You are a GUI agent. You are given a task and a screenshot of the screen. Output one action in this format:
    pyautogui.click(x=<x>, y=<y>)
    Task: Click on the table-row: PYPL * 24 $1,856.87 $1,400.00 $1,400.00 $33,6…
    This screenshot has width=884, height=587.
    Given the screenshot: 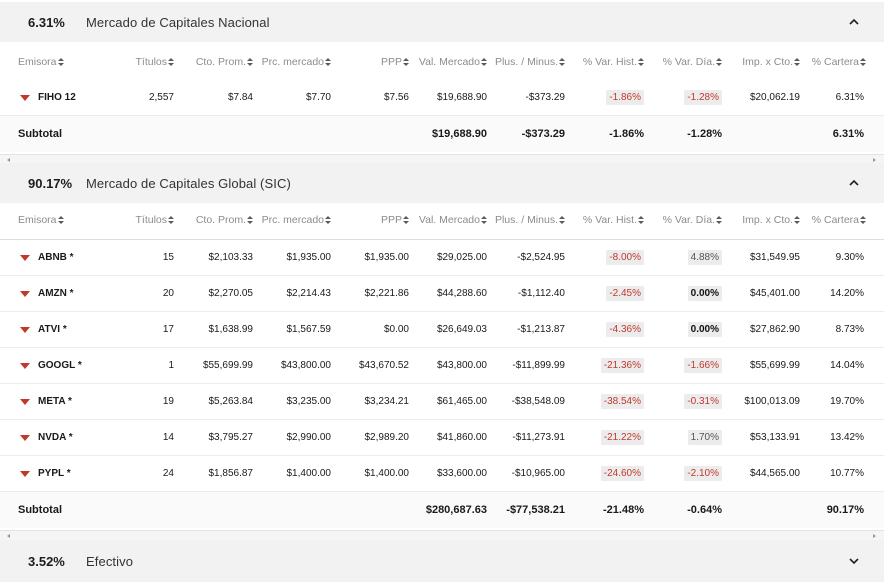 What is the action you would take?
    pyautogui.click(x=442, y=474)
    